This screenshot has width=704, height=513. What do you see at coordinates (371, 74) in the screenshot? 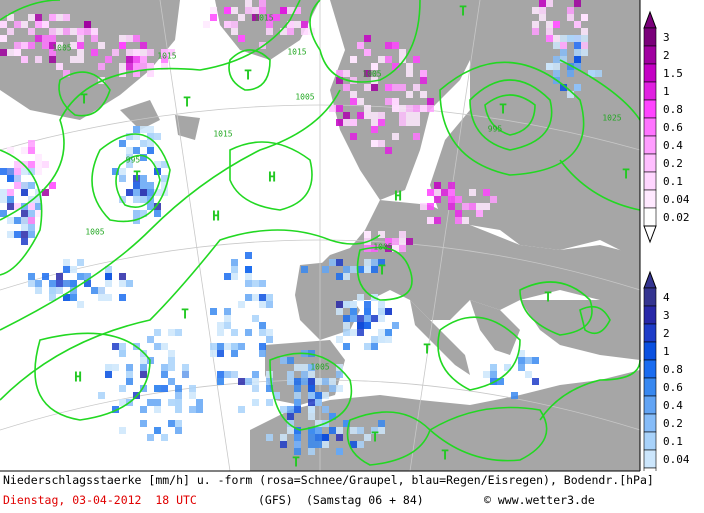
I see `isobar-label: 1005` at bounding box center [371, 74].